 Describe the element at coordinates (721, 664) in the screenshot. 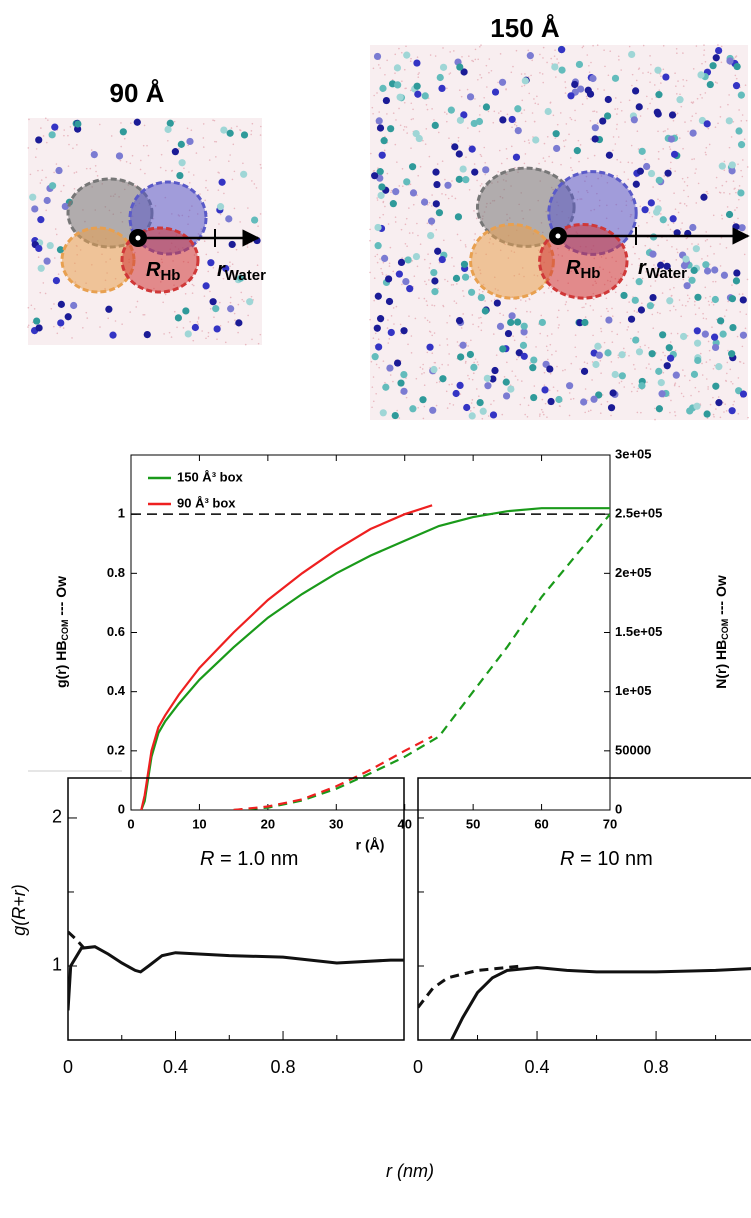

I see `y2-axis-label-main: N(r) HB` at that location.